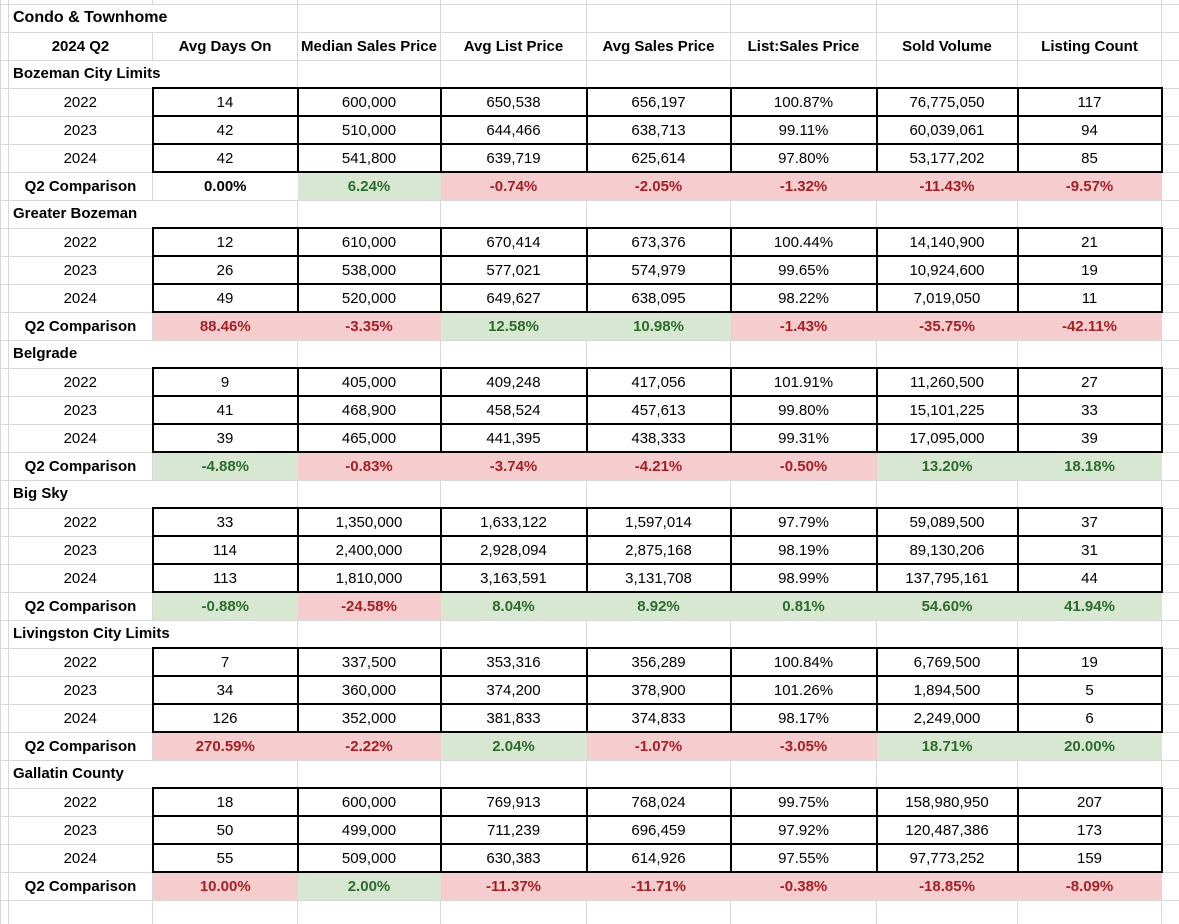  I want to click on data-cell: 120,487,386, so click(947, 830).